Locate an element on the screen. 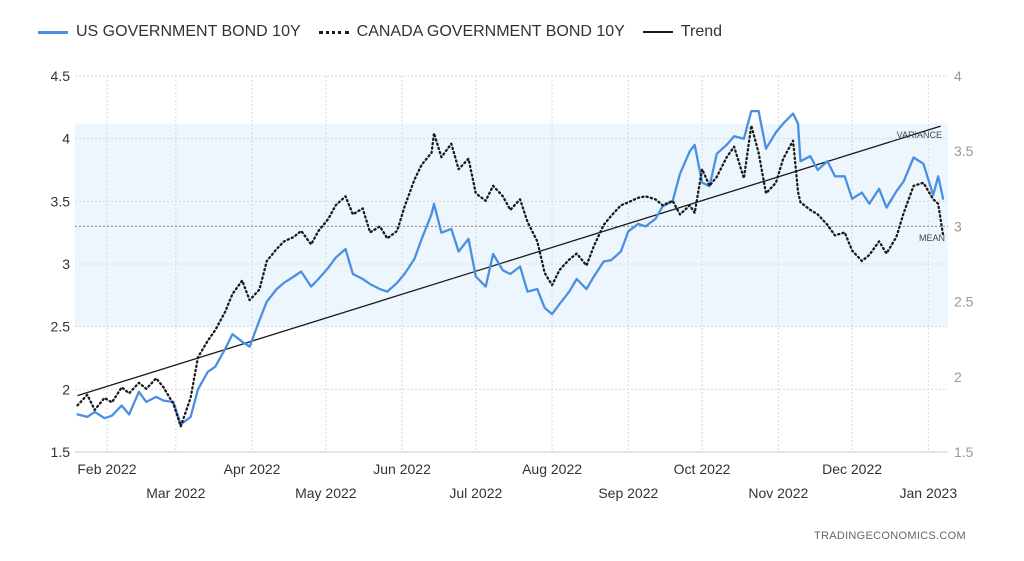  legend-item-trend: Trend is located at coordinates (682, 32).